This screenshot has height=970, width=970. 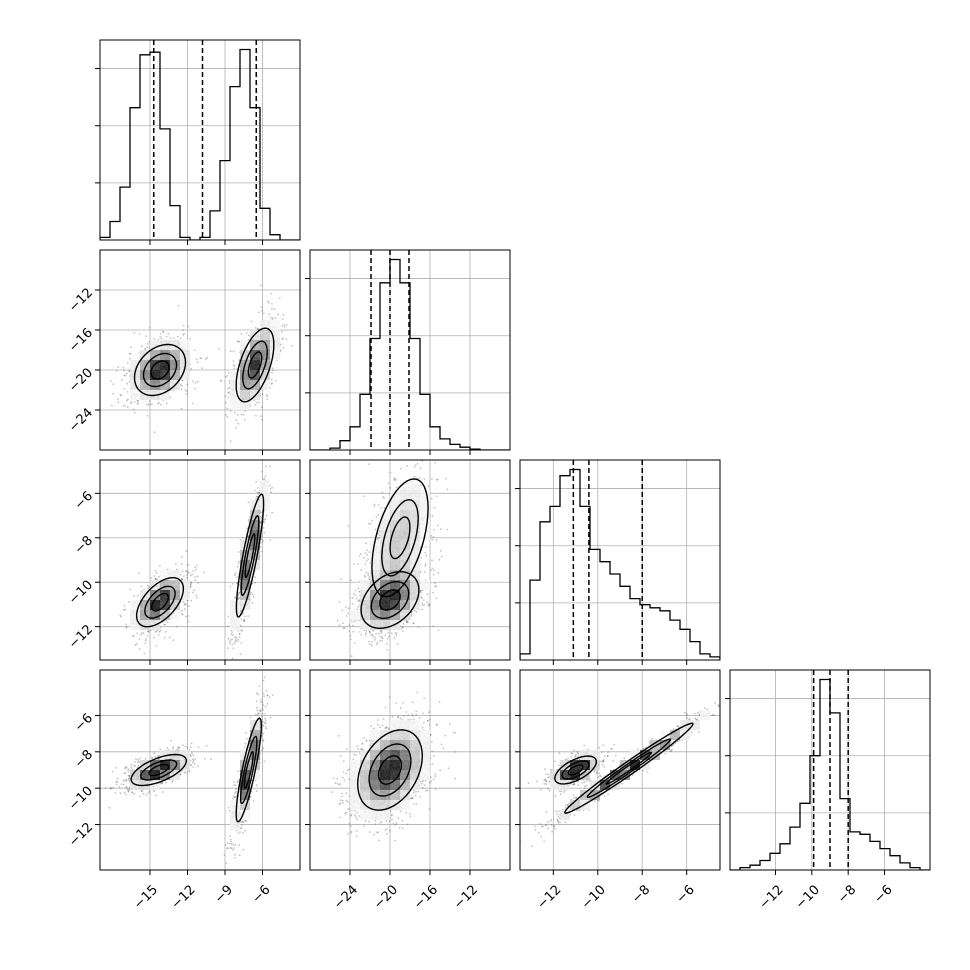 What do you see at coordinates (146, 897) in the screenshot?
I see `x-tick-label: −15` at bounding box center [146, 897].